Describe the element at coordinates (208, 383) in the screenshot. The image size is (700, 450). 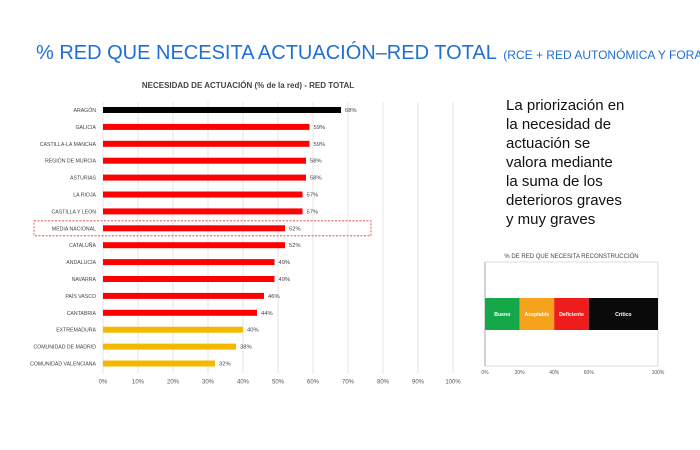
I see `x-tick-label: 30%` at that location.